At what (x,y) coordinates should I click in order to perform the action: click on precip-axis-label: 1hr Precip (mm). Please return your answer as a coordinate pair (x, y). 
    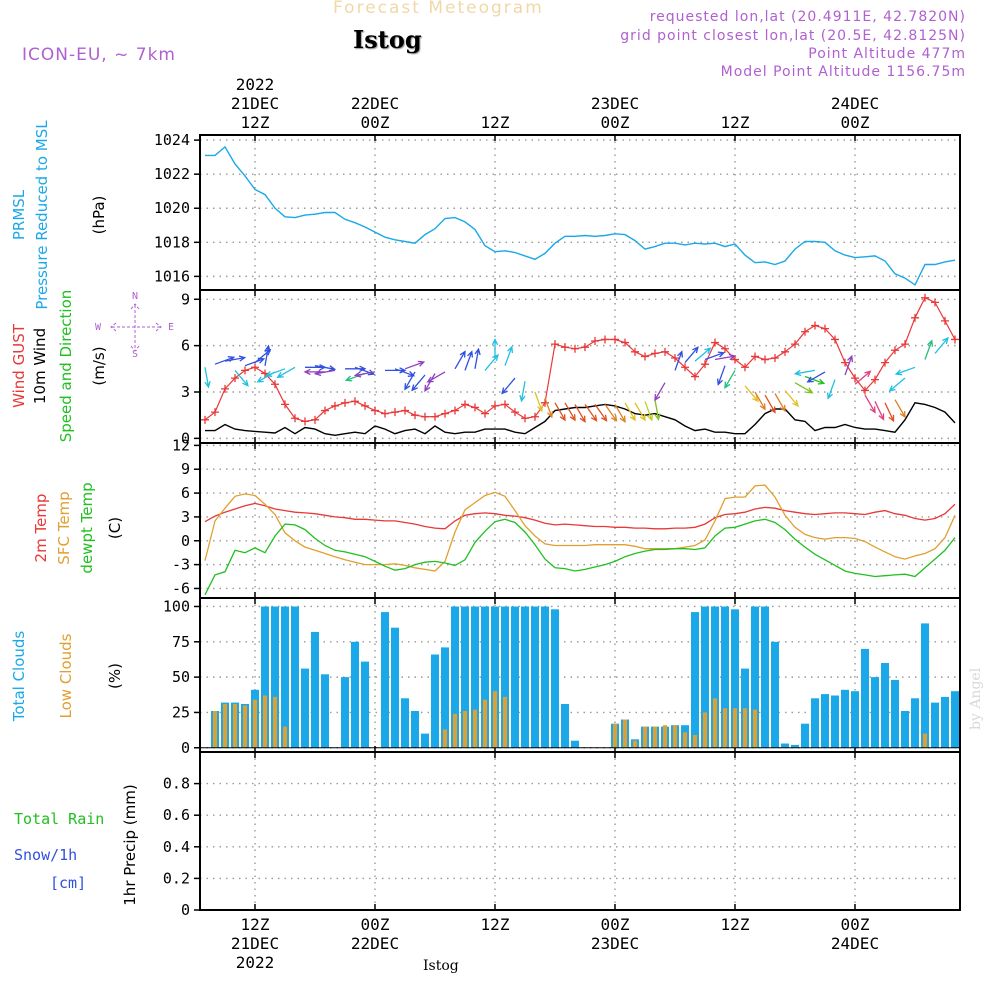
    Looking at the image, I should click on (130, 844).